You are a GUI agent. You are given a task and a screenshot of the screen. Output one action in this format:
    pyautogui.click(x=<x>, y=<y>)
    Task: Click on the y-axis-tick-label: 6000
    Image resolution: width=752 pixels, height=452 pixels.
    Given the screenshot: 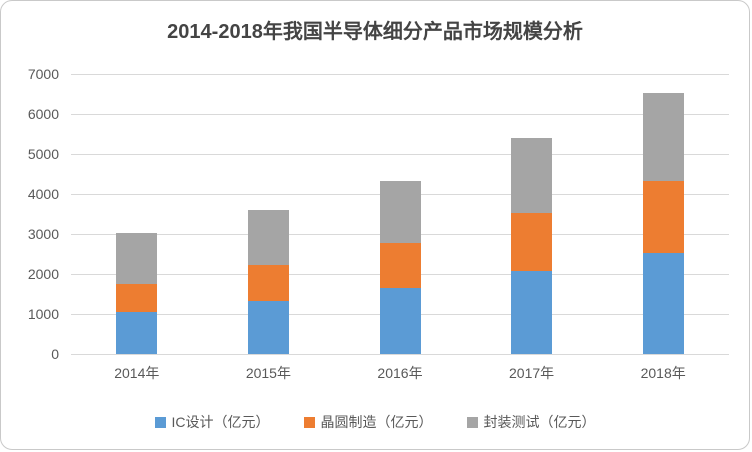 What is the action you would take?
    pyautogui.click(x=43, y=114)
    